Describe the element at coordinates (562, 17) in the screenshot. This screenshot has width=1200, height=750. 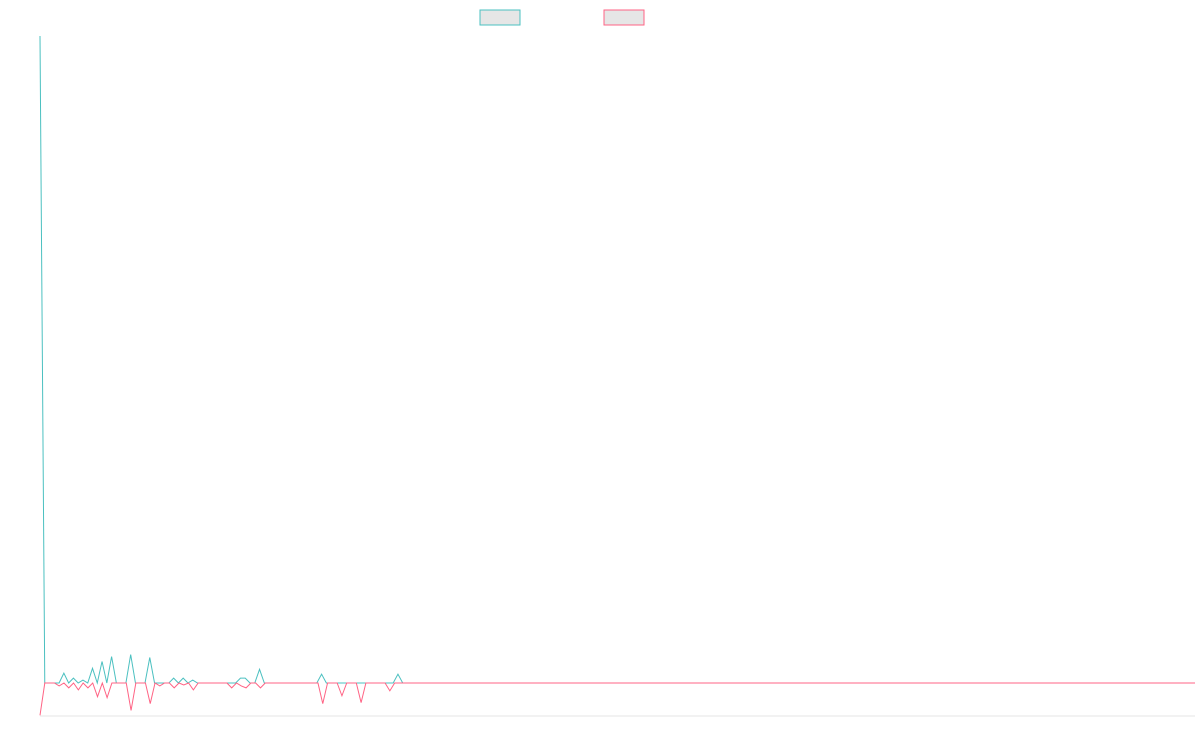
I see `legend` at that location.